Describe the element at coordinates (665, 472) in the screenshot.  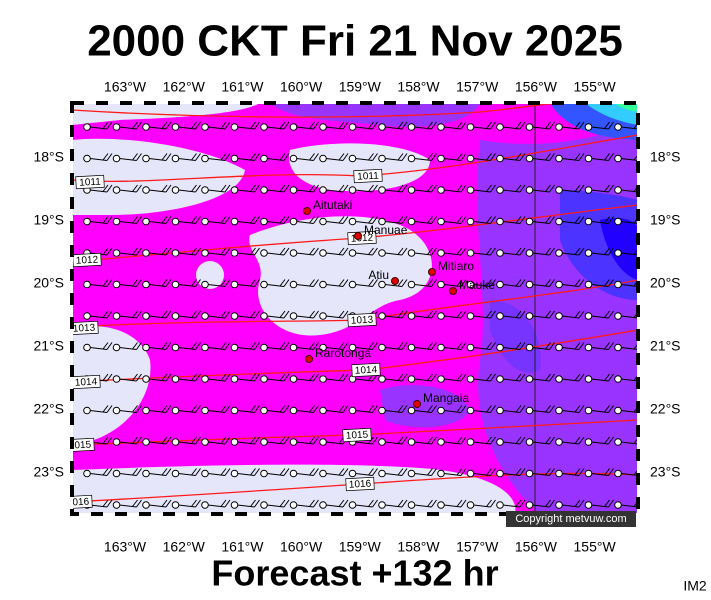
I see `latitude-label: 23°S` at that location.